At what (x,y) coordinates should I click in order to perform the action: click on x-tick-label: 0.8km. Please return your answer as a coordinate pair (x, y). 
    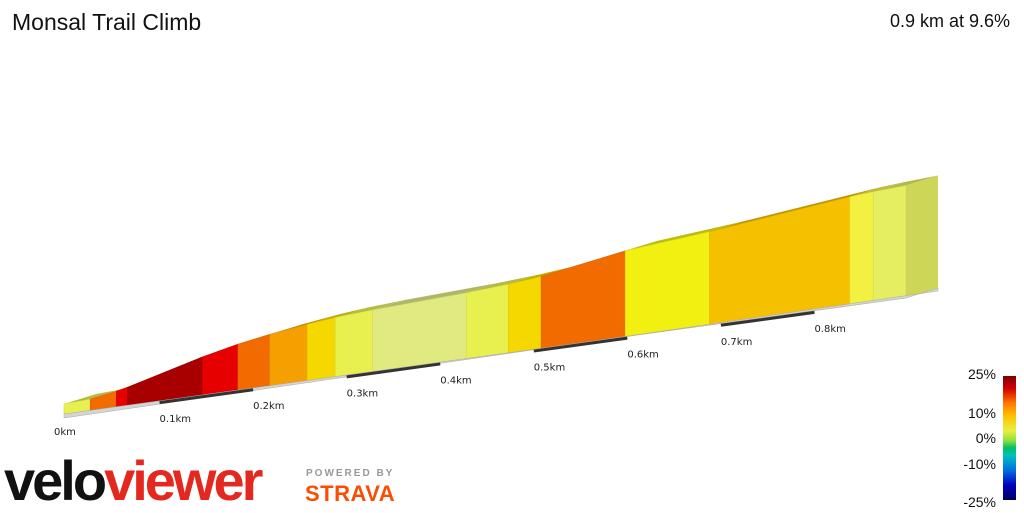
    Looking at the image, I should click on (829, 329).